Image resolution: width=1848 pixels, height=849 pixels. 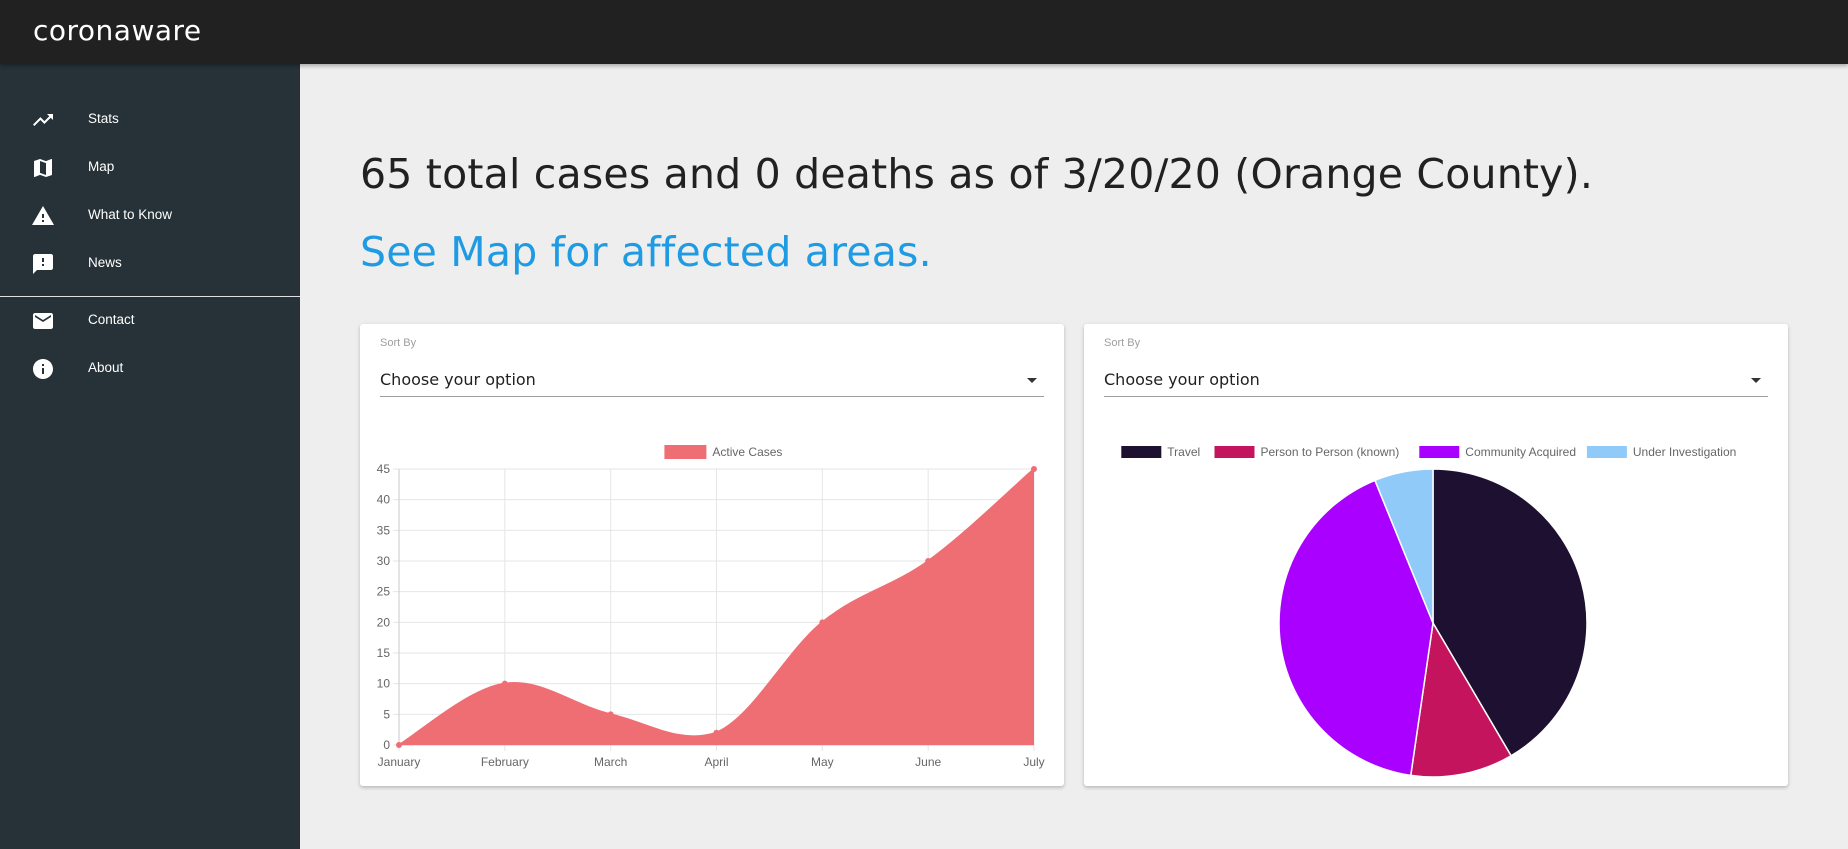 What do you see at coordinates (150, 321) in the screenshot?
I see `sidebar-item-contact: Contact` at bounding box center [150, 321].